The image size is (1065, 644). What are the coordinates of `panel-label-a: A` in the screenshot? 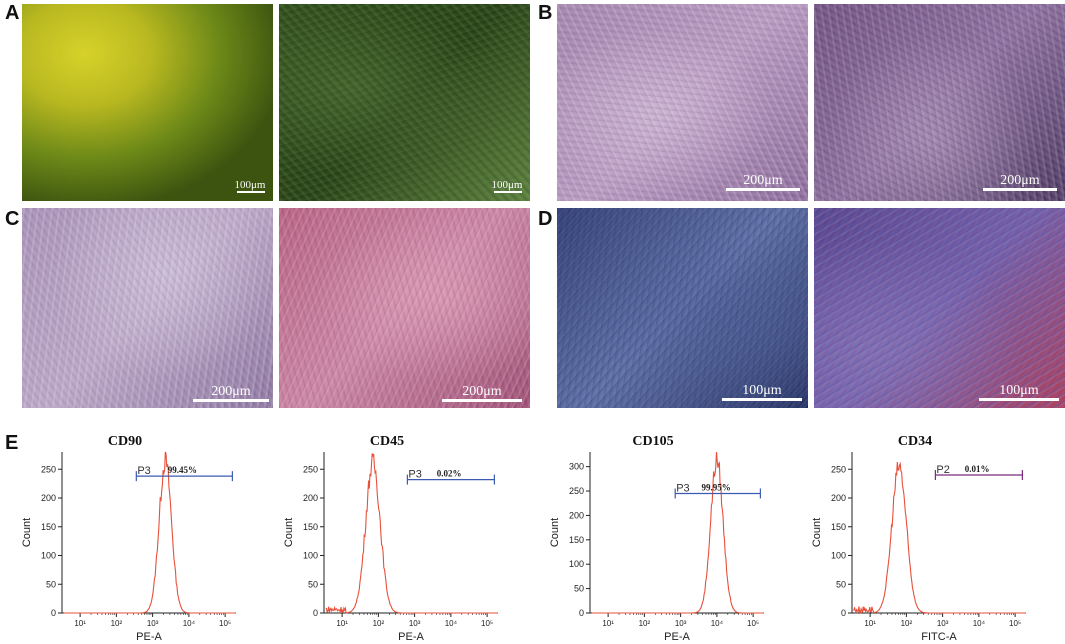 It's located at (12, 13).